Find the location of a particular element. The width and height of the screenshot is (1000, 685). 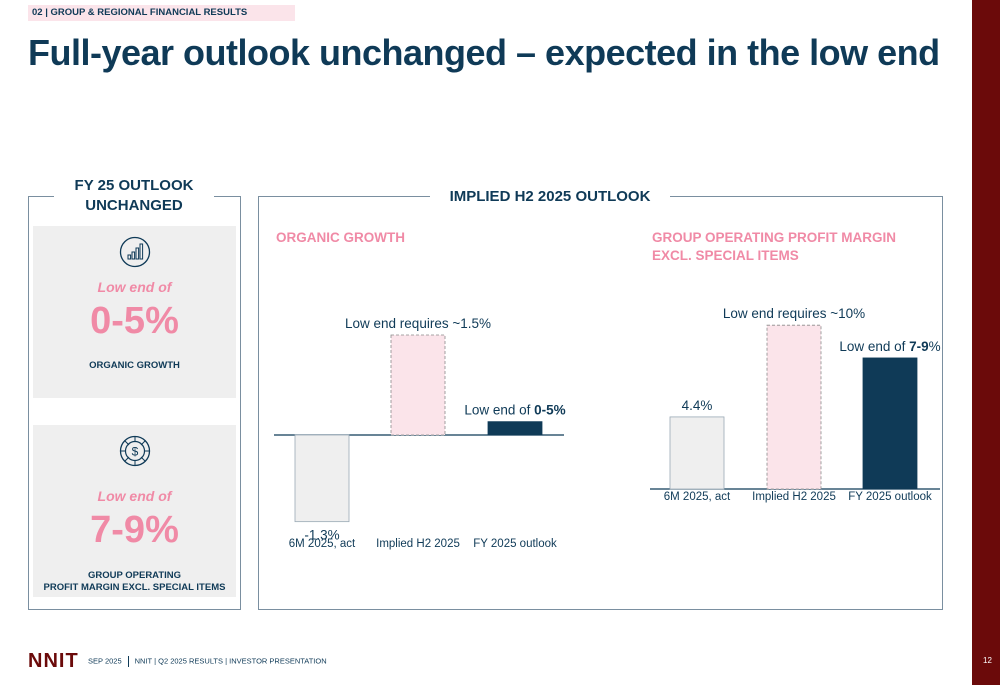

left-panel-heading: FY 25 OUTLOOK UNCHANGED is located at coordinates (134, 196).